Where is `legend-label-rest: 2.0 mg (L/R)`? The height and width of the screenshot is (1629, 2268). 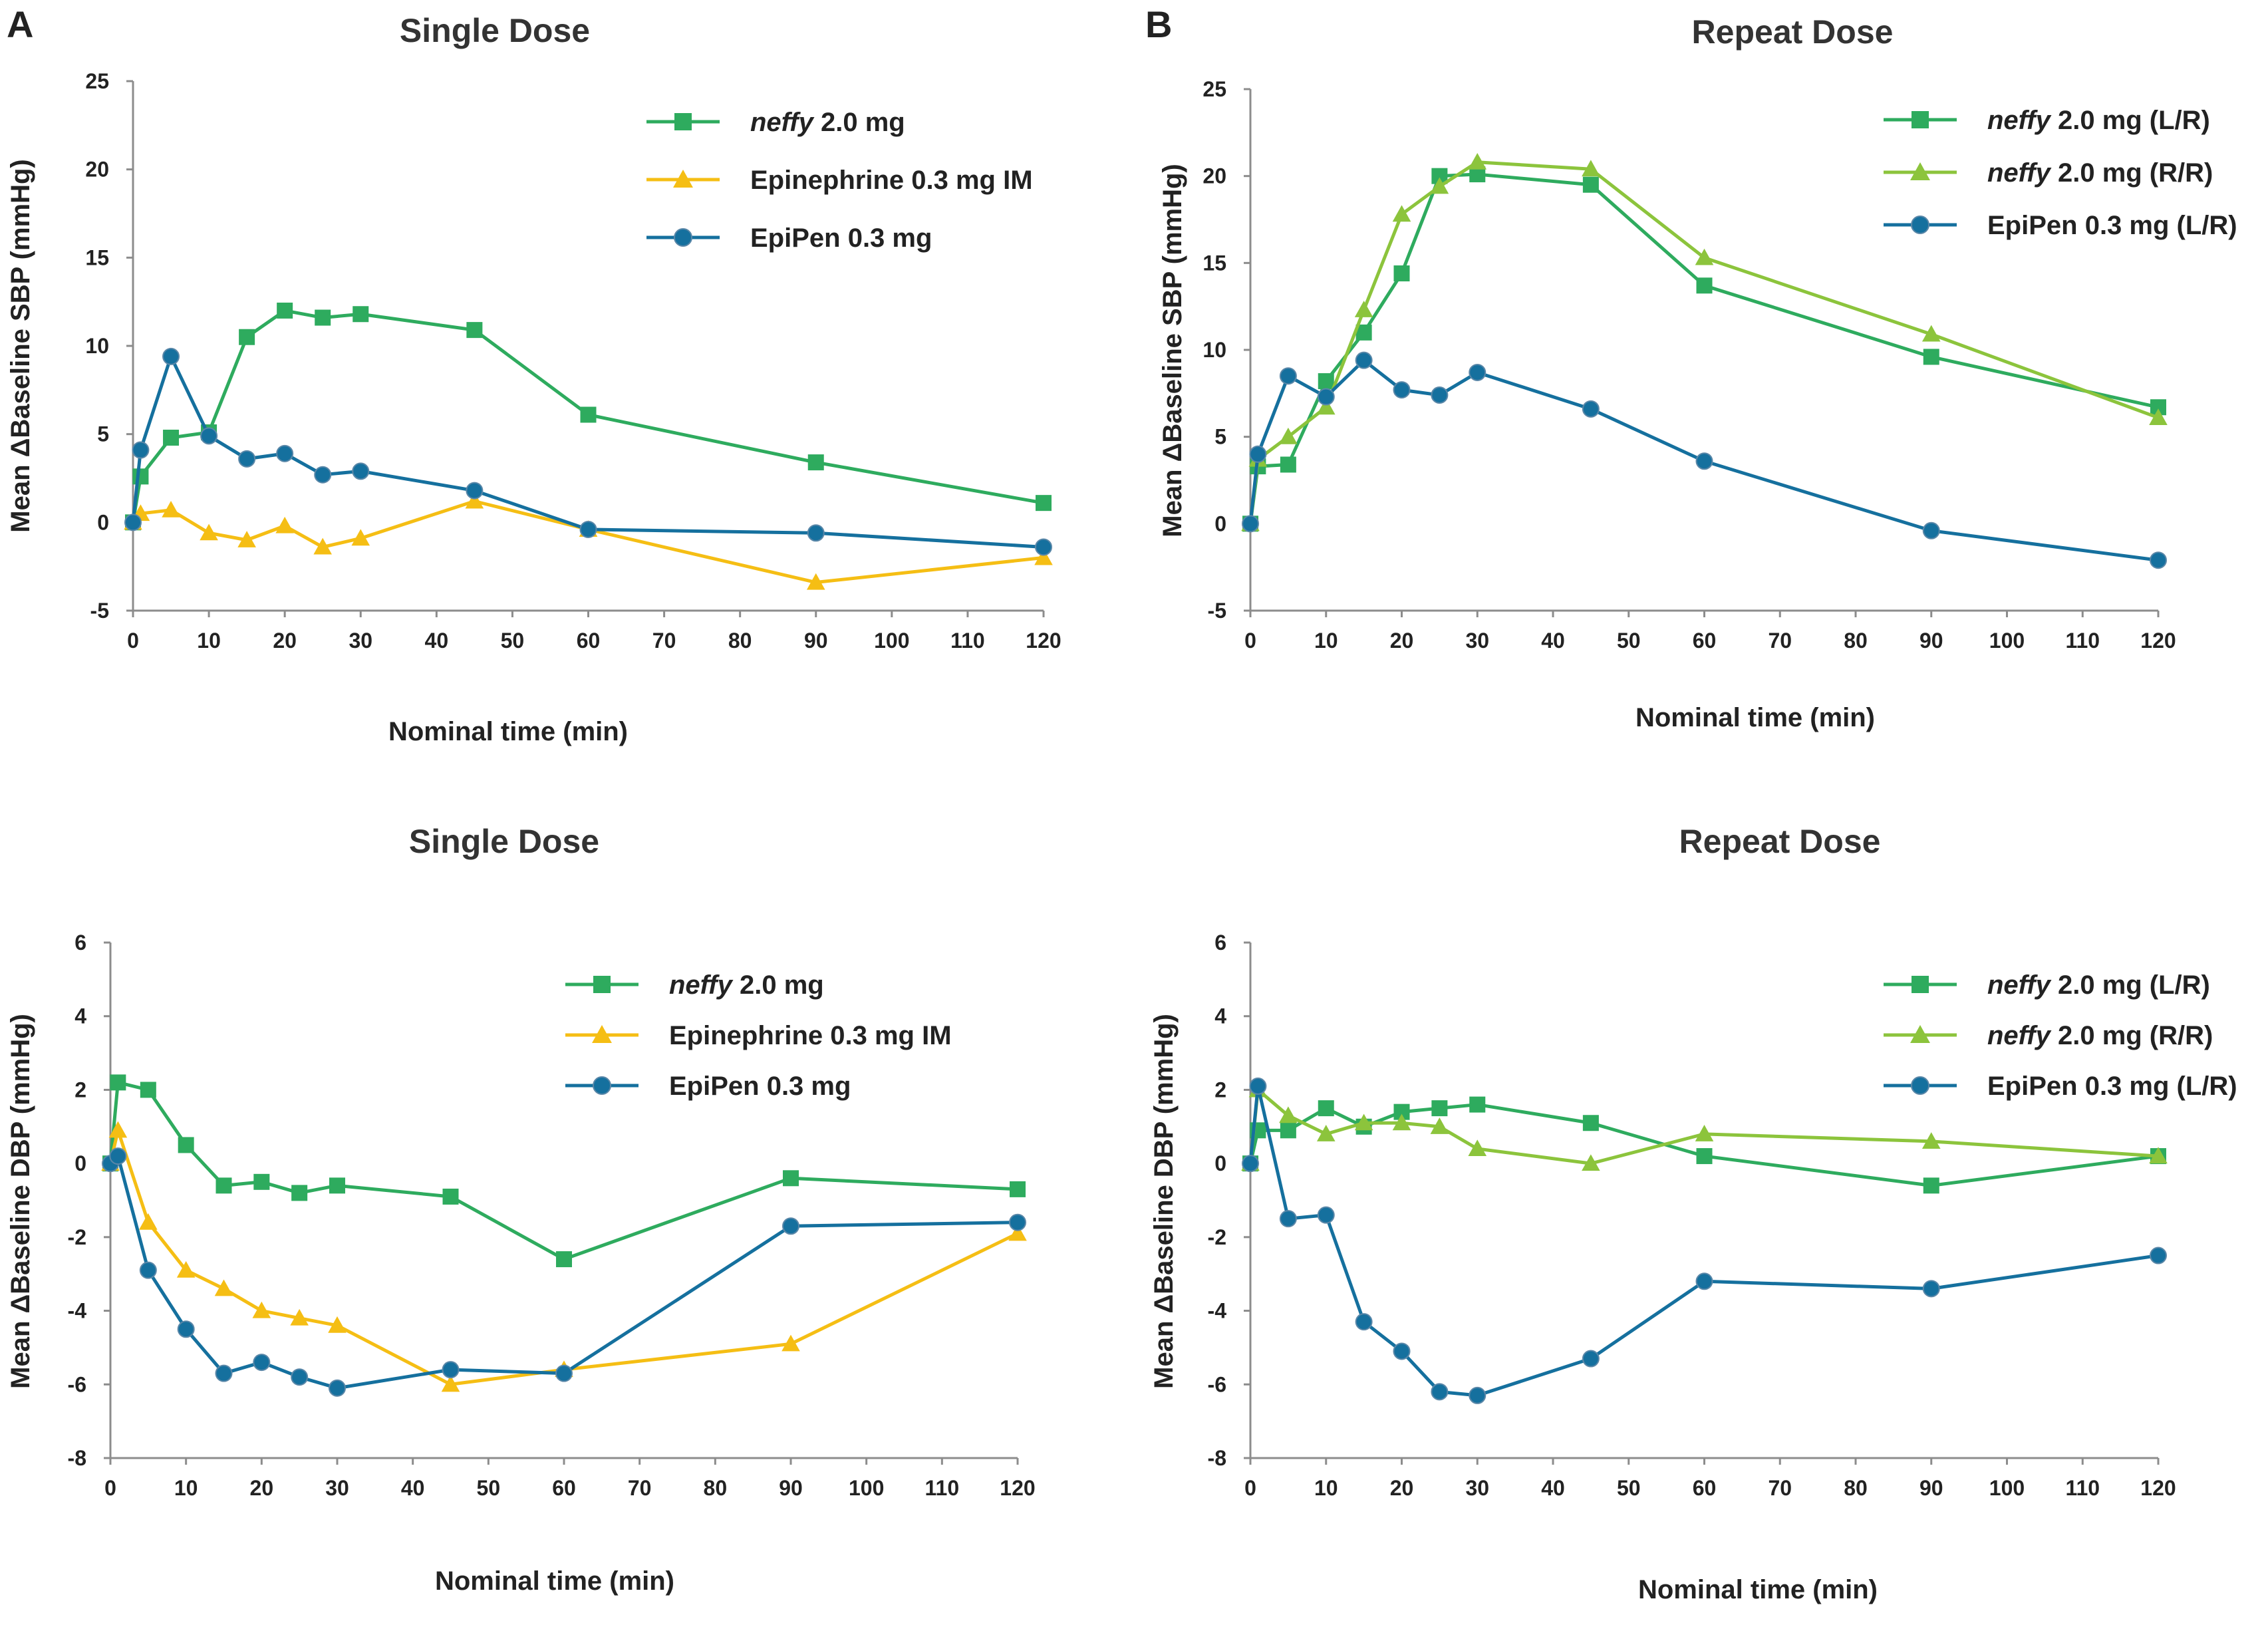
legend-label-rest: 2.0 mg (L/R) is located at coordinates (2134, 985).